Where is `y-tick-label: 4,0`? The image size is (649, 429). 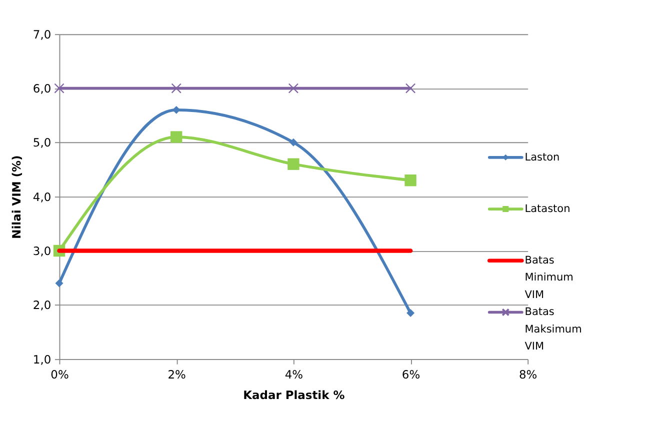 y-tick-label: 4,0 is located at coordinates (42, 197).